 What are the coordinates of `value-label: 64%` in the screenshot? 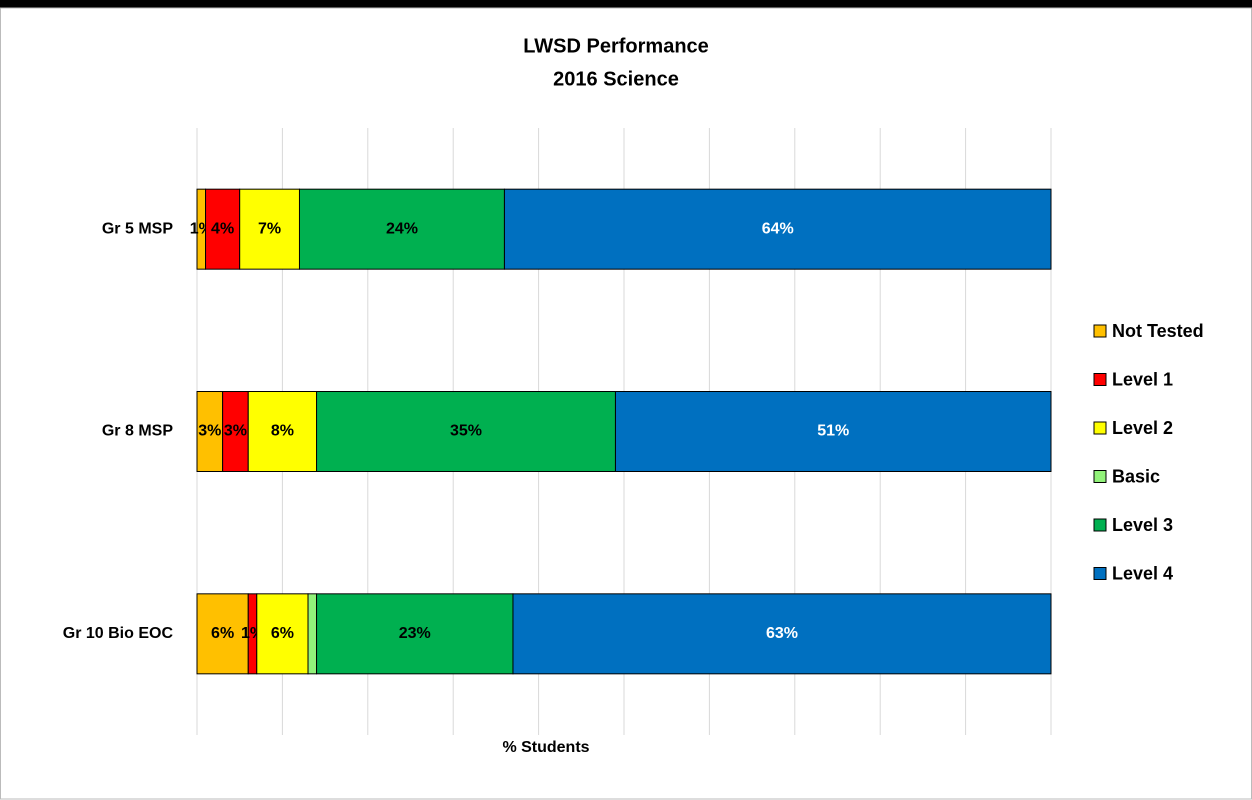 It's located at (778, 228).